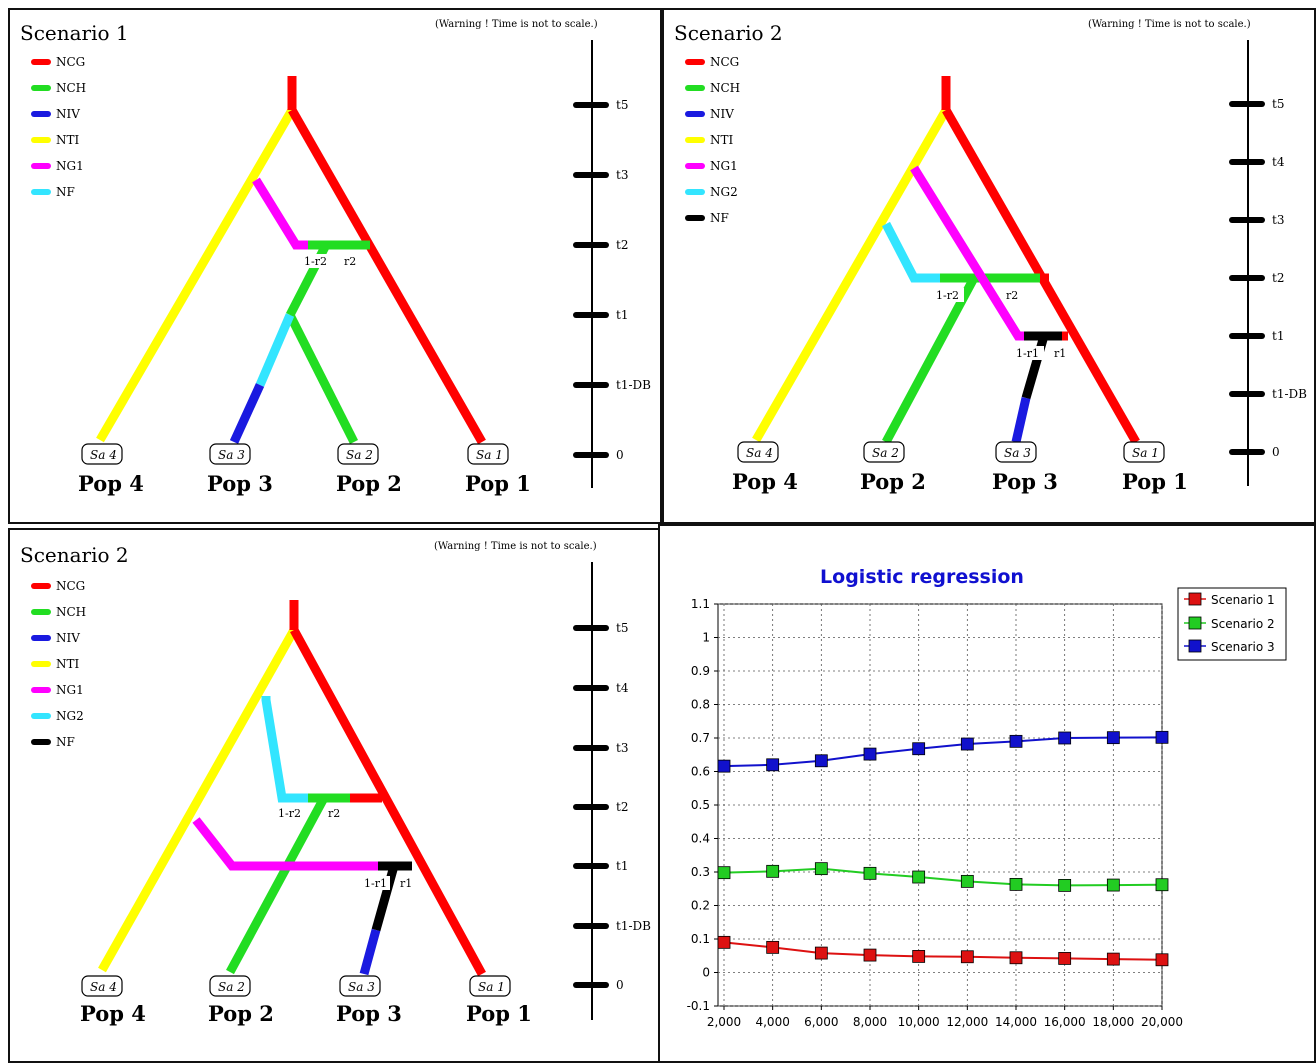  I want to click on panel-title: Scenario 1, so click(74, 33).